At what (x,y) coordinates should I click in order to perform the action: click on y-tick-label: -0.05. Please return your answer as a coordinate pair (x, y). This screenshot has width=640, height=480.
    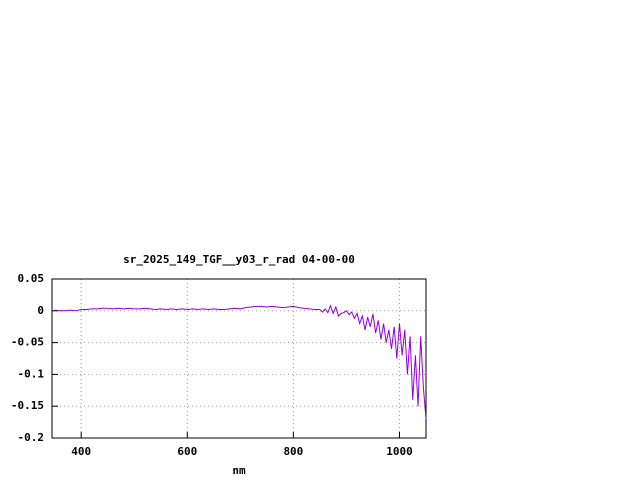
    Looking at the image, I should click on (27, 342).